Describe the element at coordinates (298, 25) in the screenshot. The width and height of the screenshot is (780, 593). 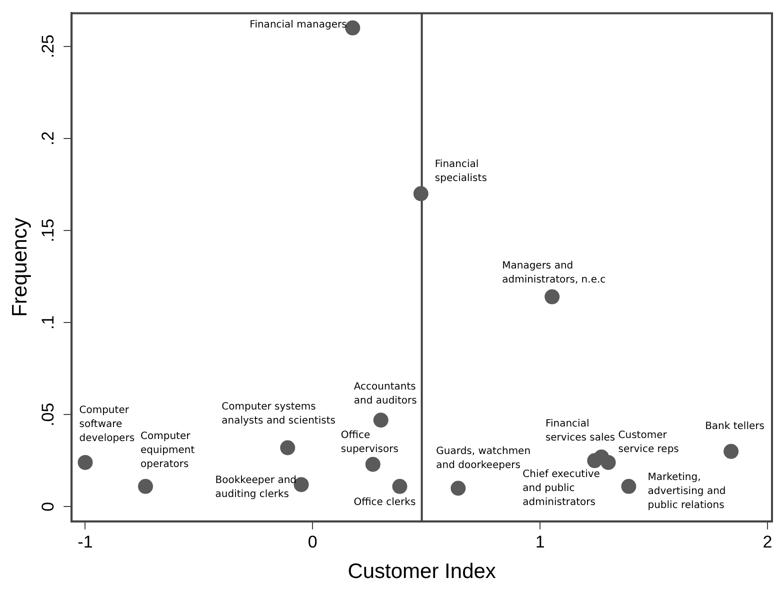
I see `annotation: Financial managers` at that location.